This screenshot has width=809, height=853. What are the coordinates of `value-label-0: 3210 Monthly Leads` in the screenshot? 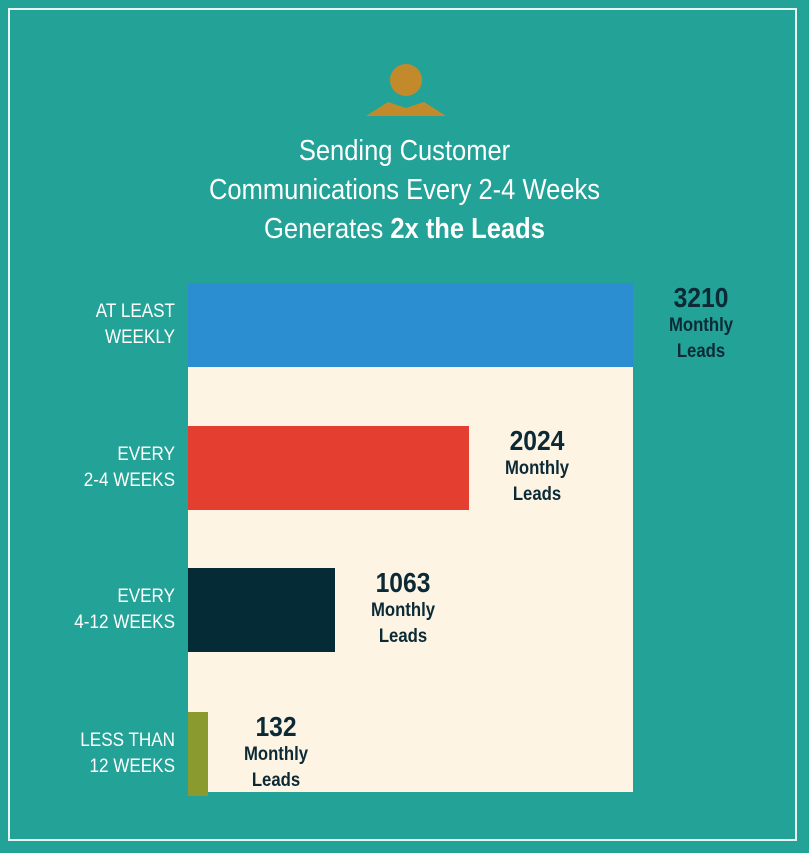 It's located at (701, 324).